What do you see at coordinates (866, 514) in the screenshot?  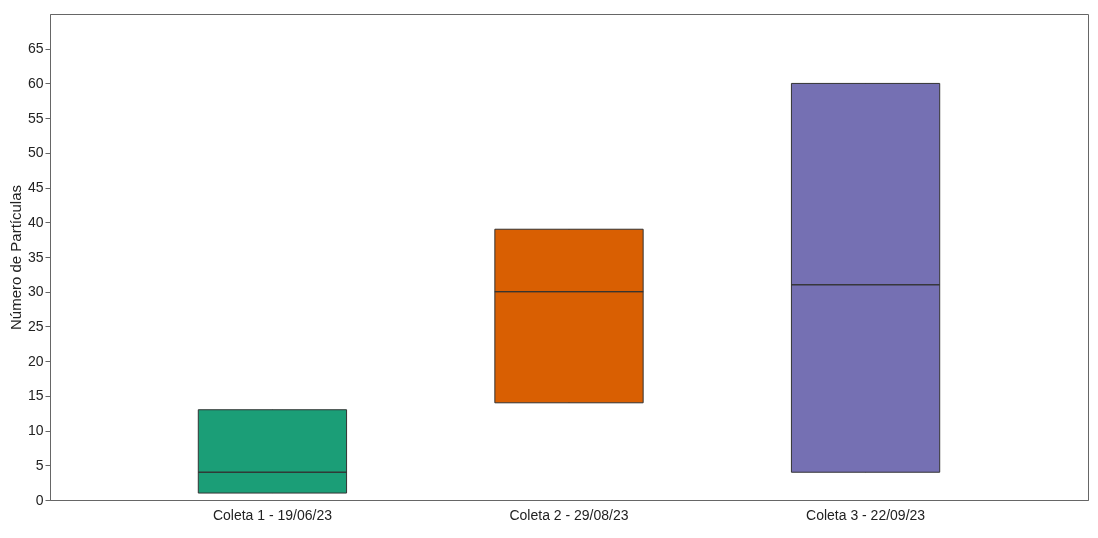 I see `x-tick-label: Coleta 3 - 22/09/23` at bounding box center [866, 514].